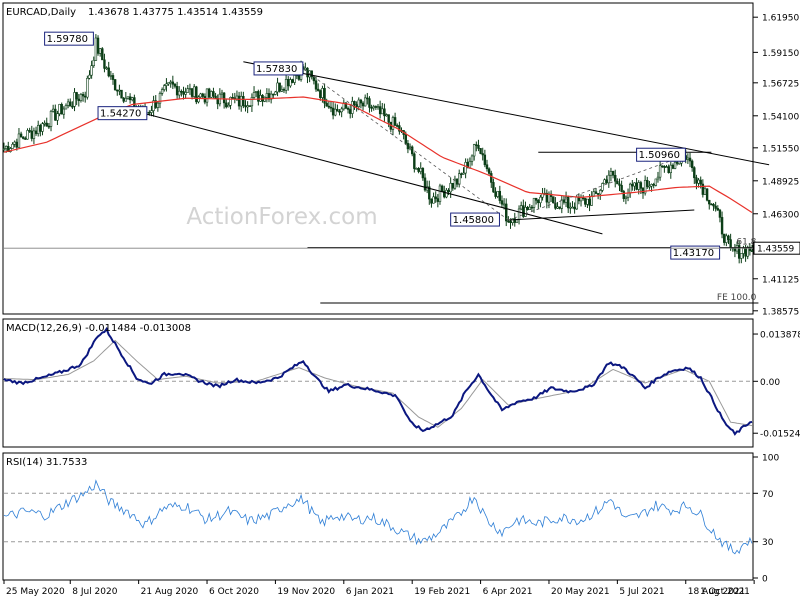 The height and width of the screenshot is (604, 800). What do you see at coordinates (597, 187) in the screenshot?
I see `dashed-swing-line` at bounding box center [597, 187].